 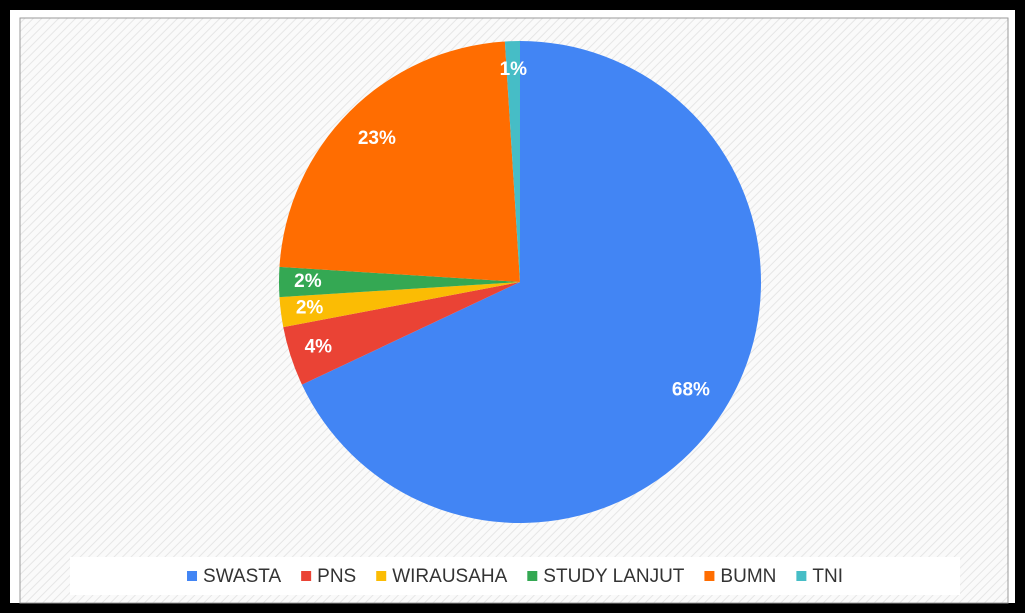 I want to click on legend-label: WIRAUSAHA, so click(x=449, y=576).